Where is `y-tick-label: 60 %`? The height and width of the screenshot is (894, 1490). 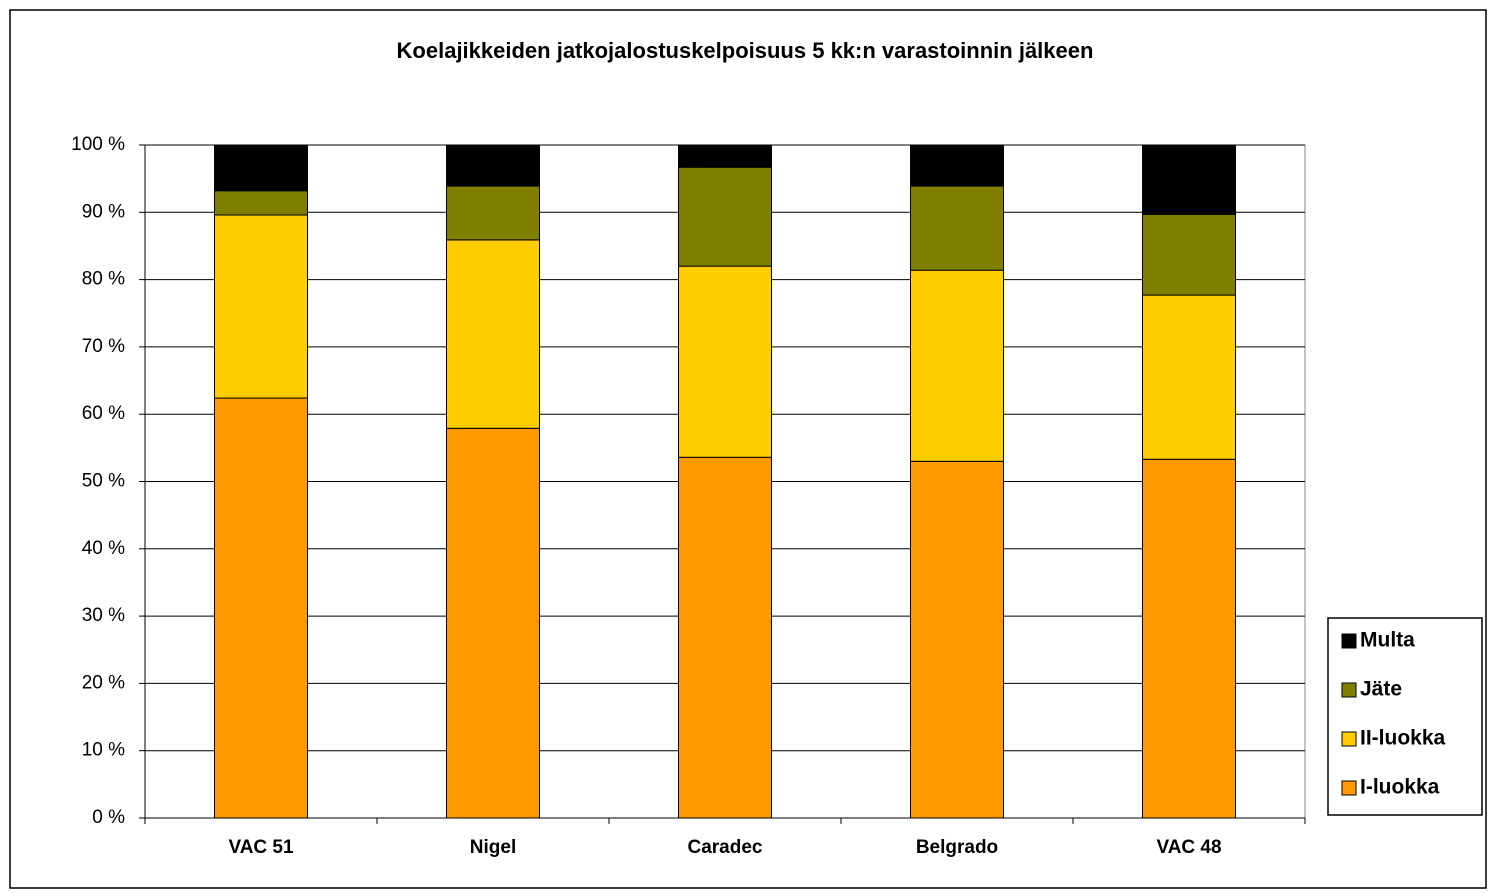 y-tick-label: 60 % is located at coordinates (103, 413).